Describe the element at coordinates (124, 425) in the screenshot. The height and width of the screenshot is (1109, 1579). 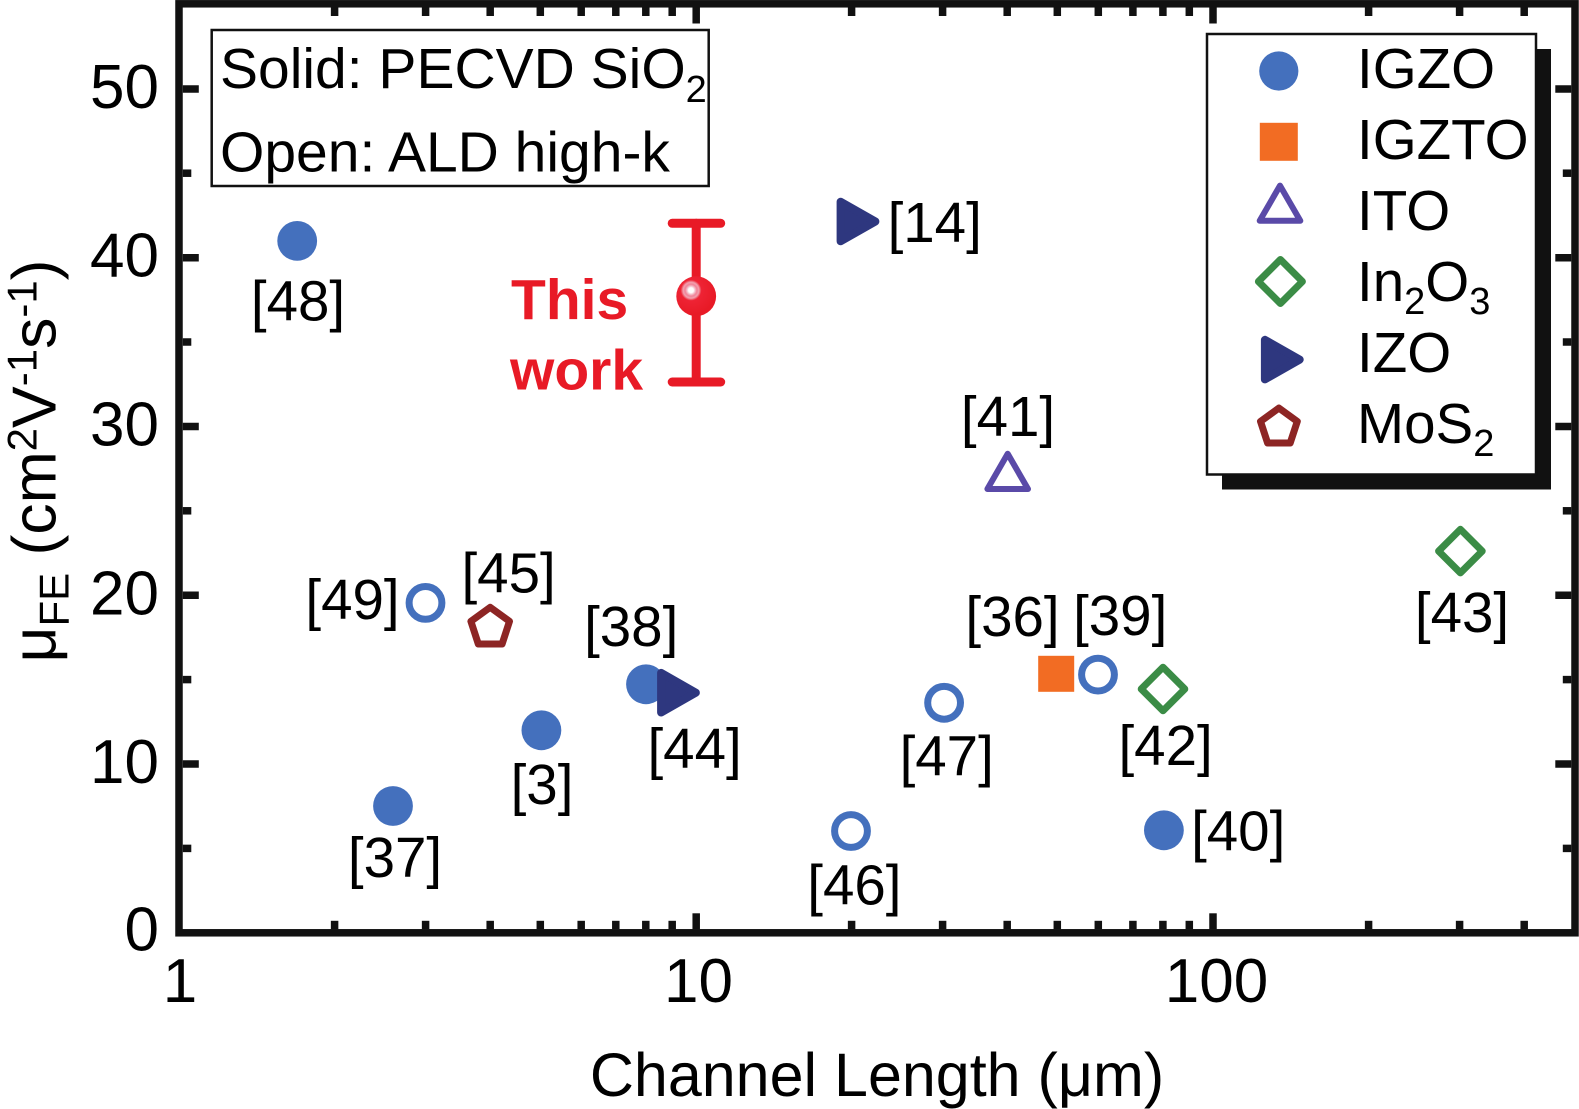
I see `svg-text: 30` at that location.